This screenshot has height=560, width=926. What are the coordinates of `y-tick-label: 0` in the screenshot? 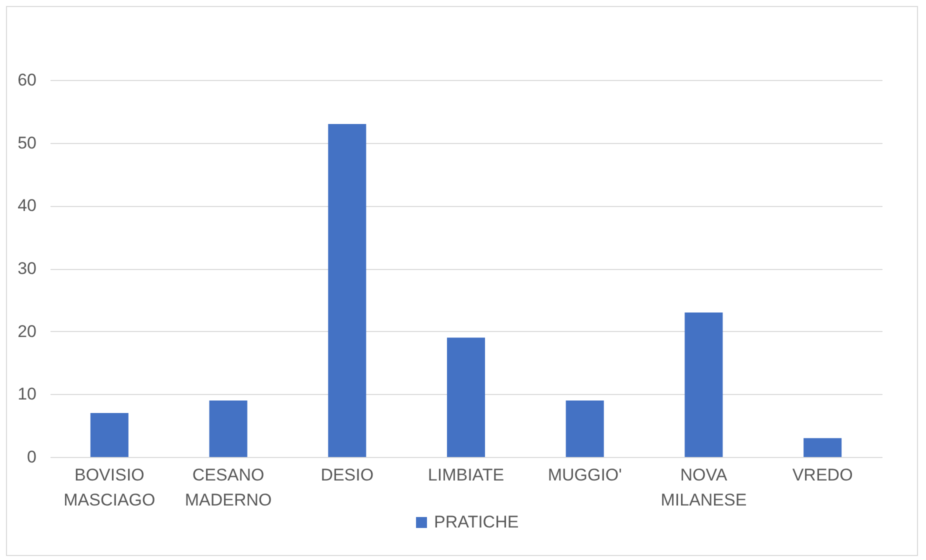 It's located at (31, 457).